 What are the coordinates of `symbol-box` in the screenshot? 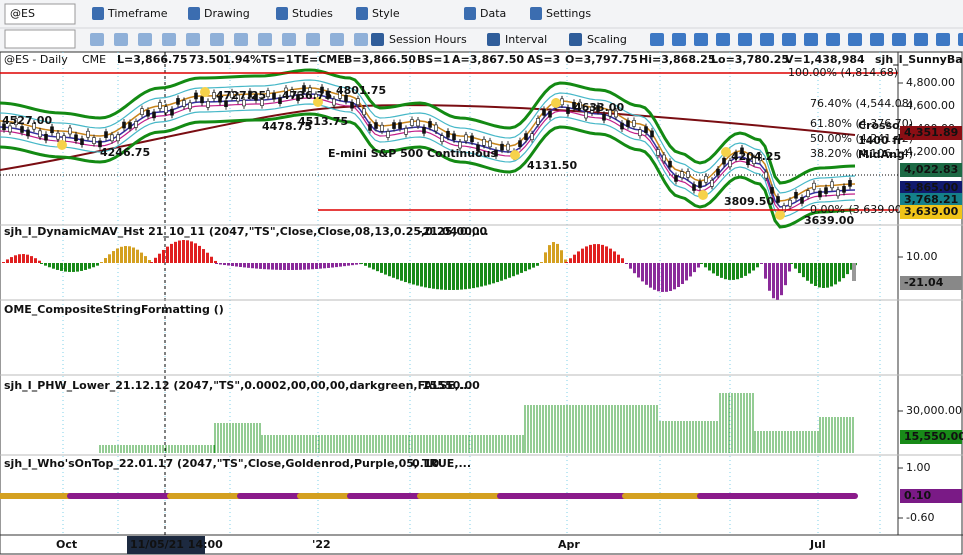 It's located at (40, 14).